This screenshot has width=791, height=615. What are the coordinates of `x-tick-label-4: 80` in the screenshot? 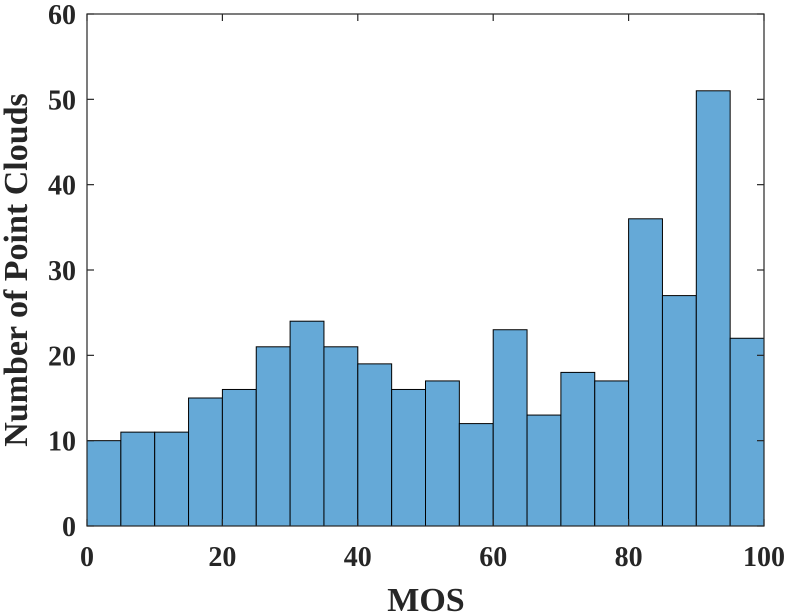 It's located at (629, 557).